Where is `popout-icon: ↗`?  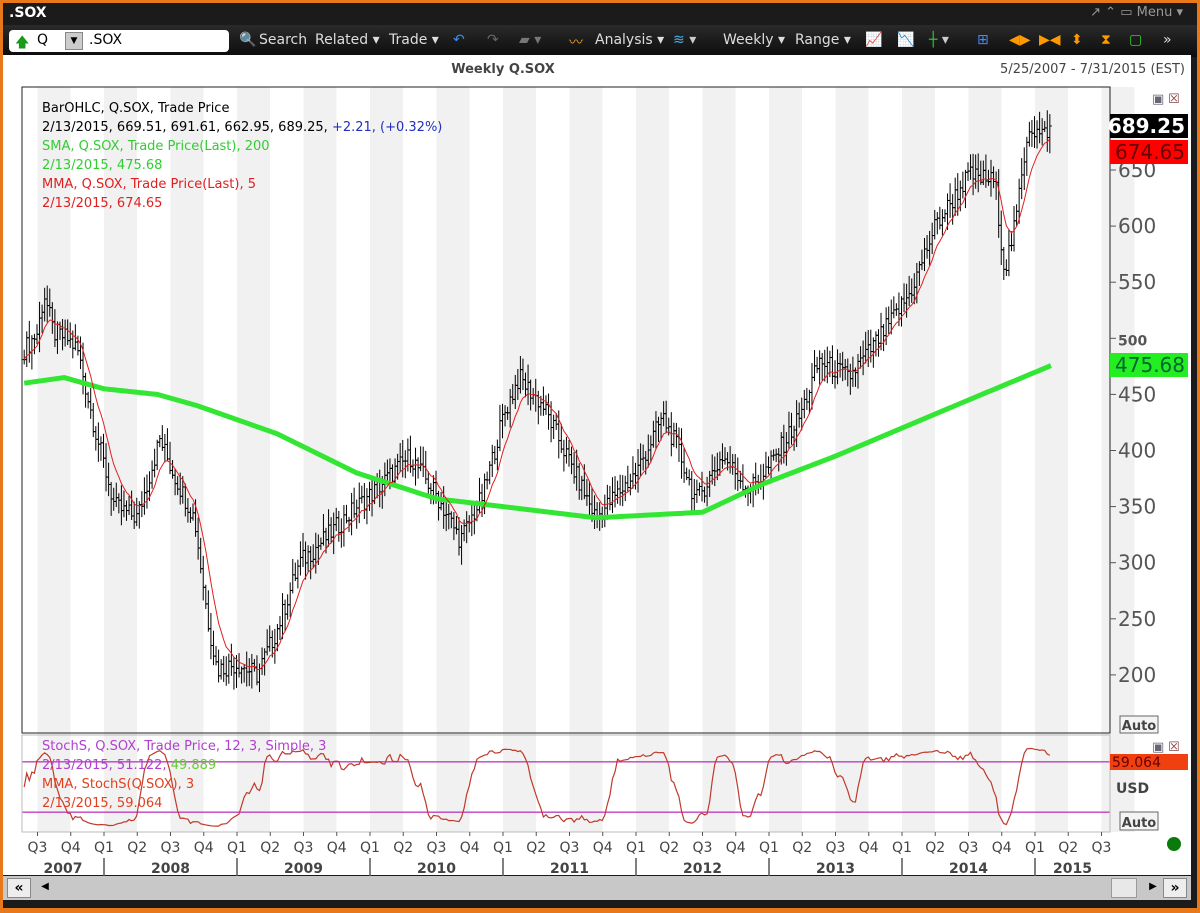
popout-icon: ↗ is located at coordinates (1096, 12).